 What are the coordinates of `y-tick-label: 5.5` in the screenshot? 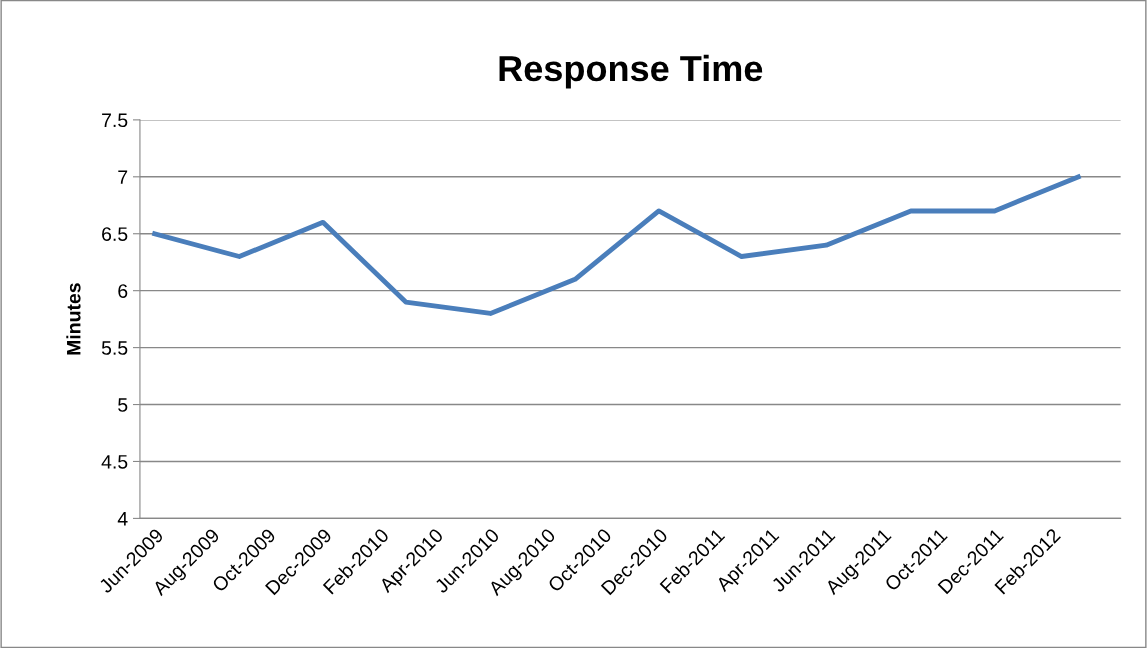 It's located at (114, 348).